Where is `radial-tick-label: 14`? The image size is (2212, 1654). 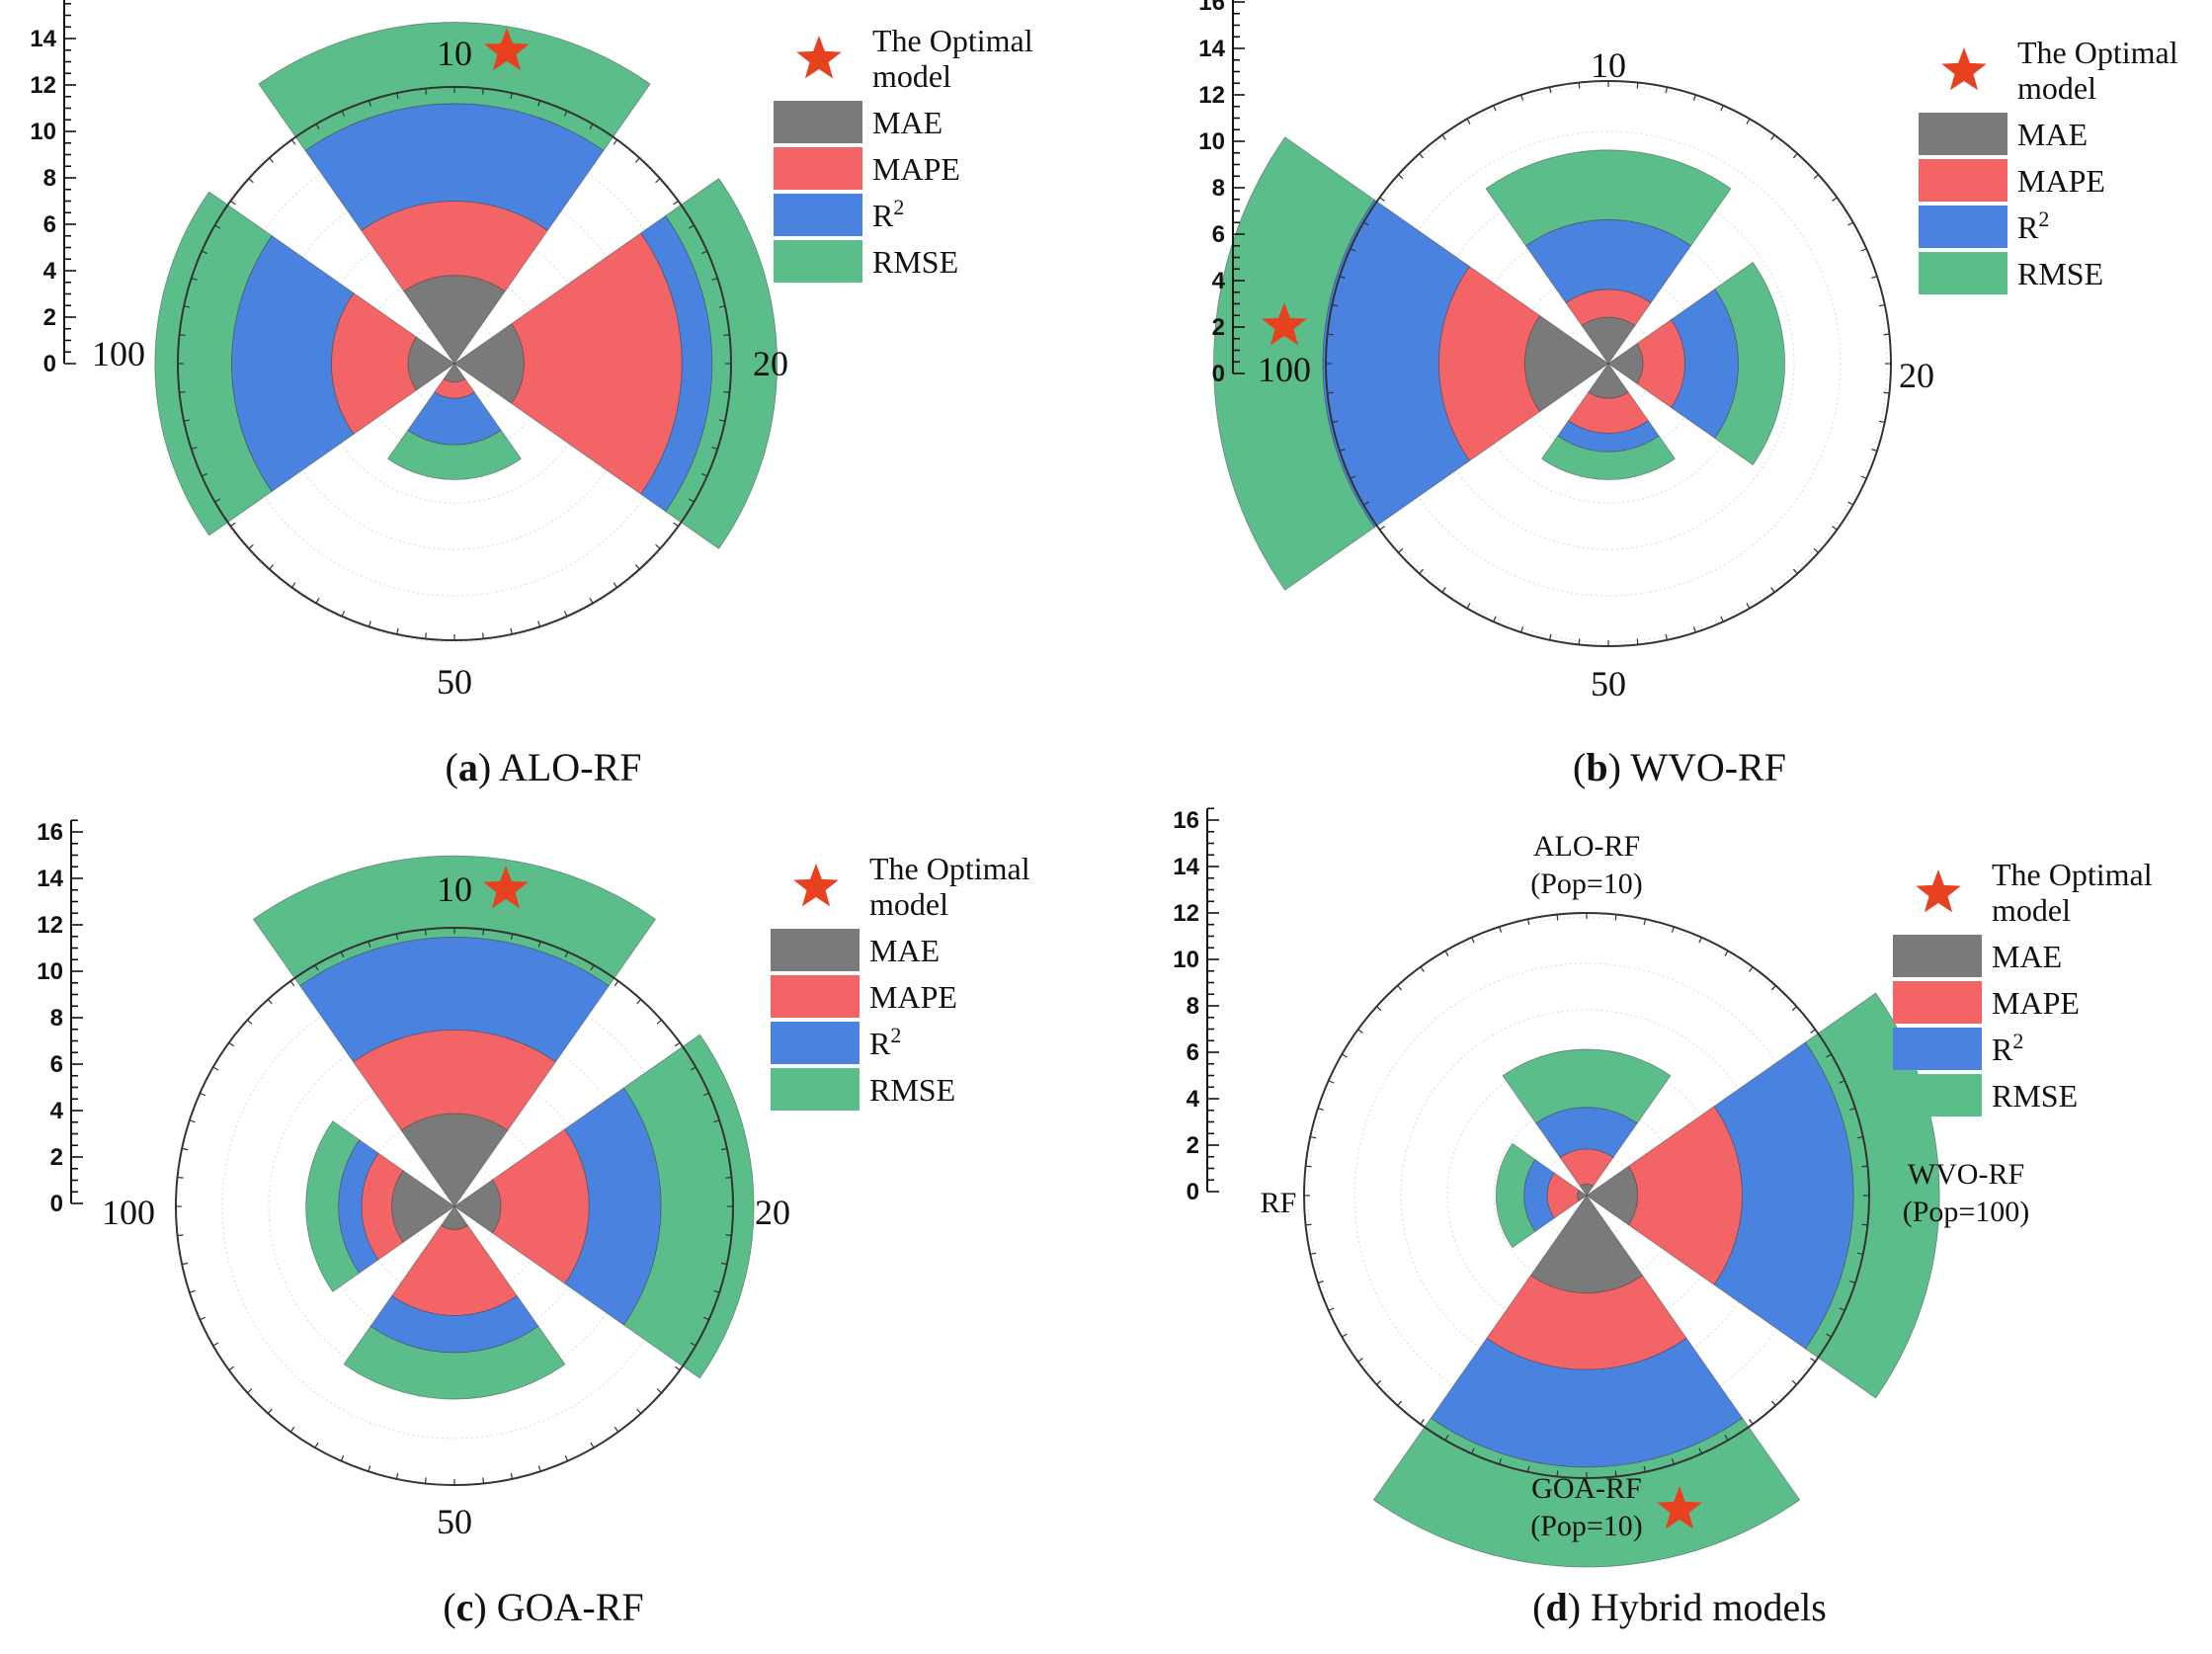 radial-tick-label: 14 is located at coordinates (1186, 867).